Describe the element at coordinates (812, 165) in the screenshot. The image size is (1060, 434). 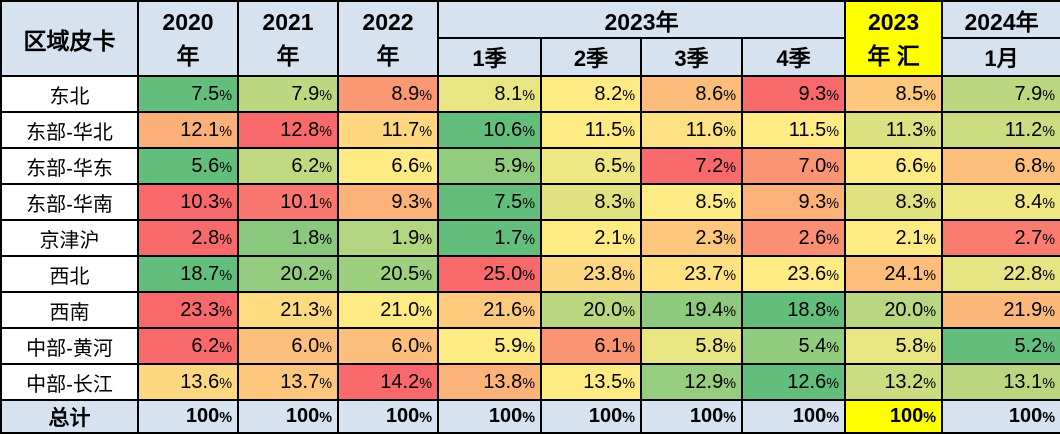
I see `value-number: 7.0` at that location.